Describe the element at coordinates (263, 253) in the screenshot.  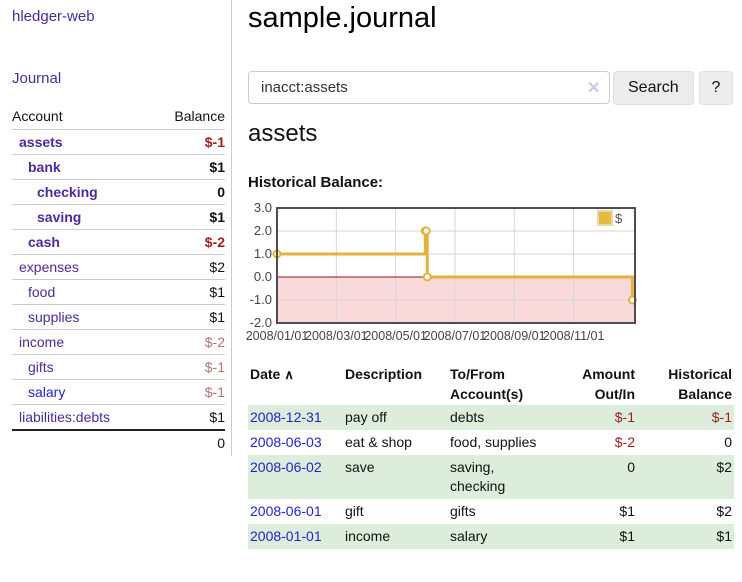
I see `chart-y-tick-label: 1.0` at that location.